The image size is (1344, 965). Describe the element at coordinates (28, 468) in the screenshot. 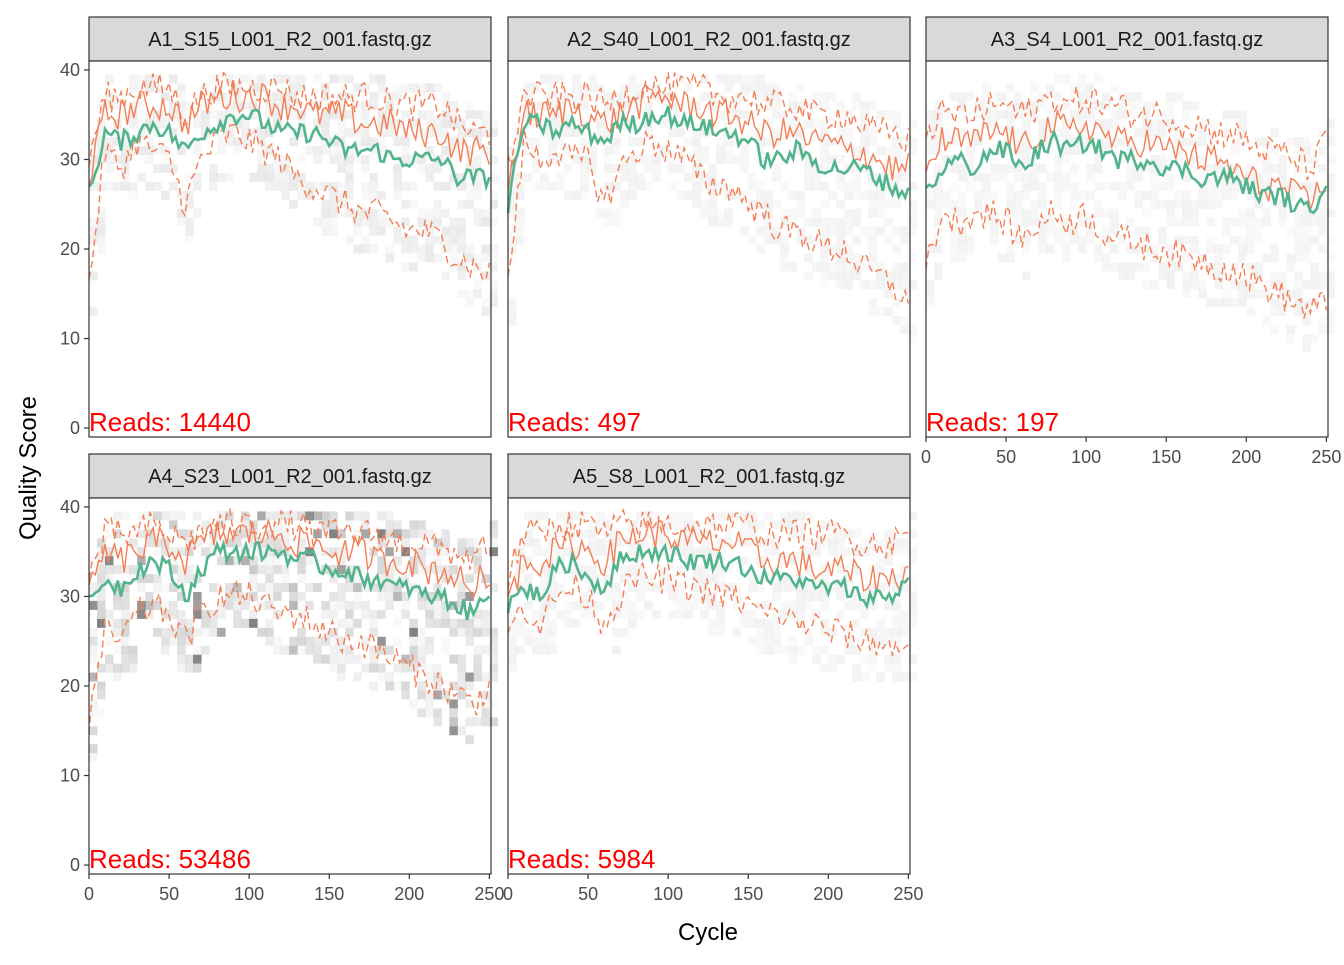

I see `y-axis-title: Quality Score` at that location.